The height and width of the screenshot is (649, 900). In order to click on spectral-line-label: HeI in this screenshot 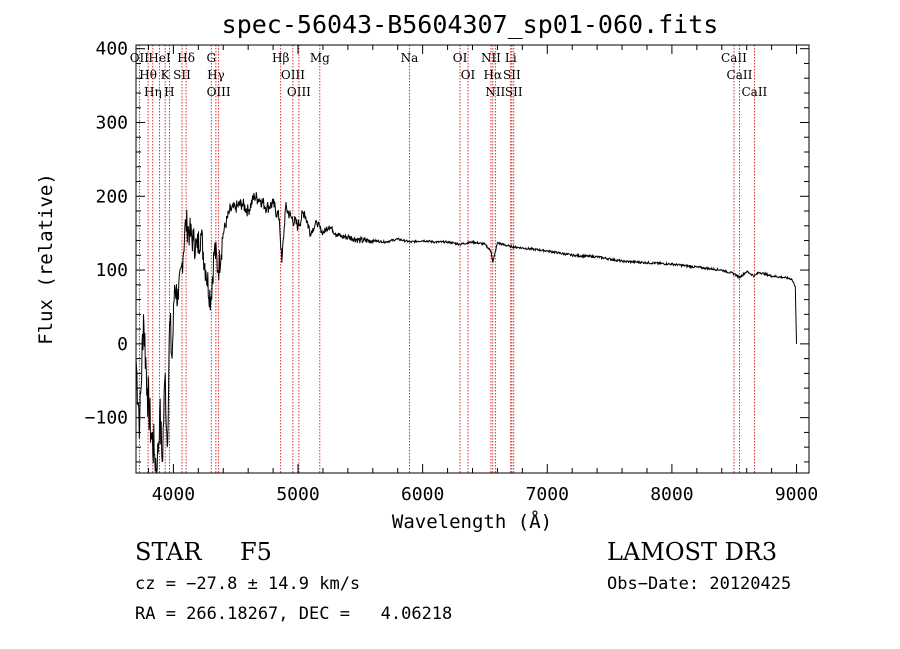, I will do `click(159, 58)`.